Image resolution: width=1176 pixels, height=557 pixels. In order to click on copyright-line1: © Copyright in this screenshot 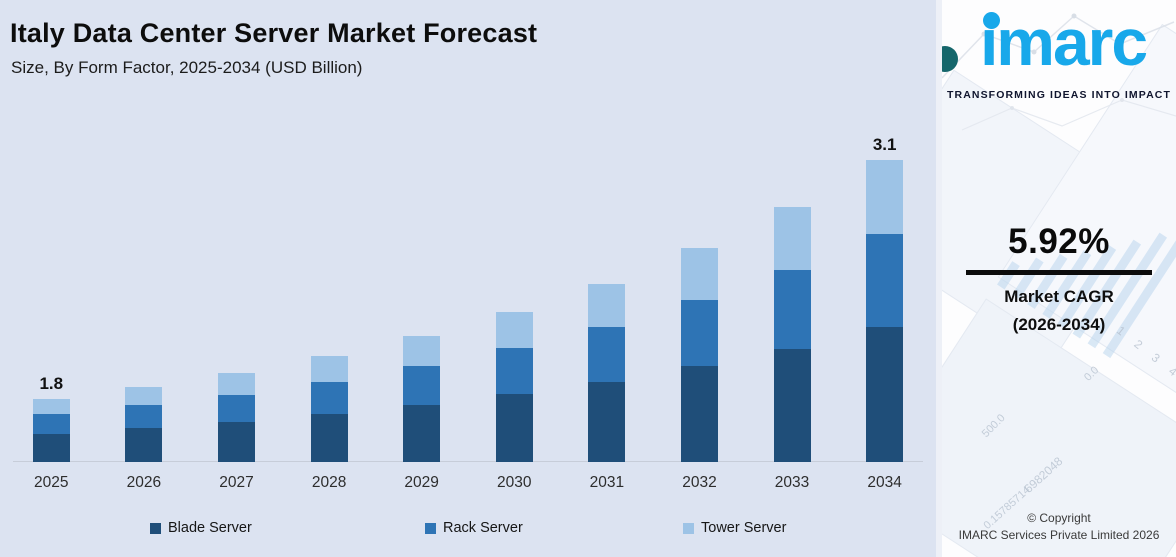, I will do `click(1059, 518)`.